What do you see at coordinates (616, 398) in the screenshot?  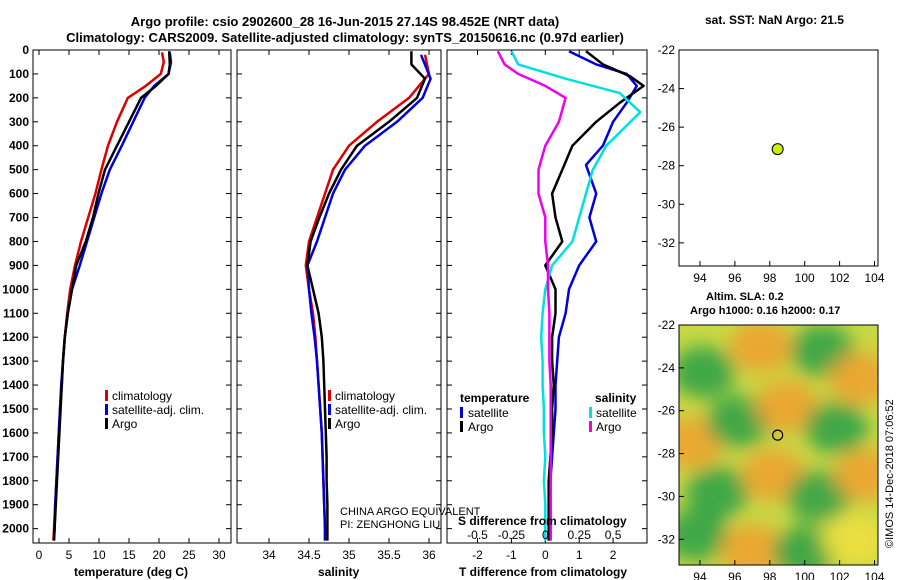 I see `legend-title-salinity: salinity` at bounding box center [616, 398].